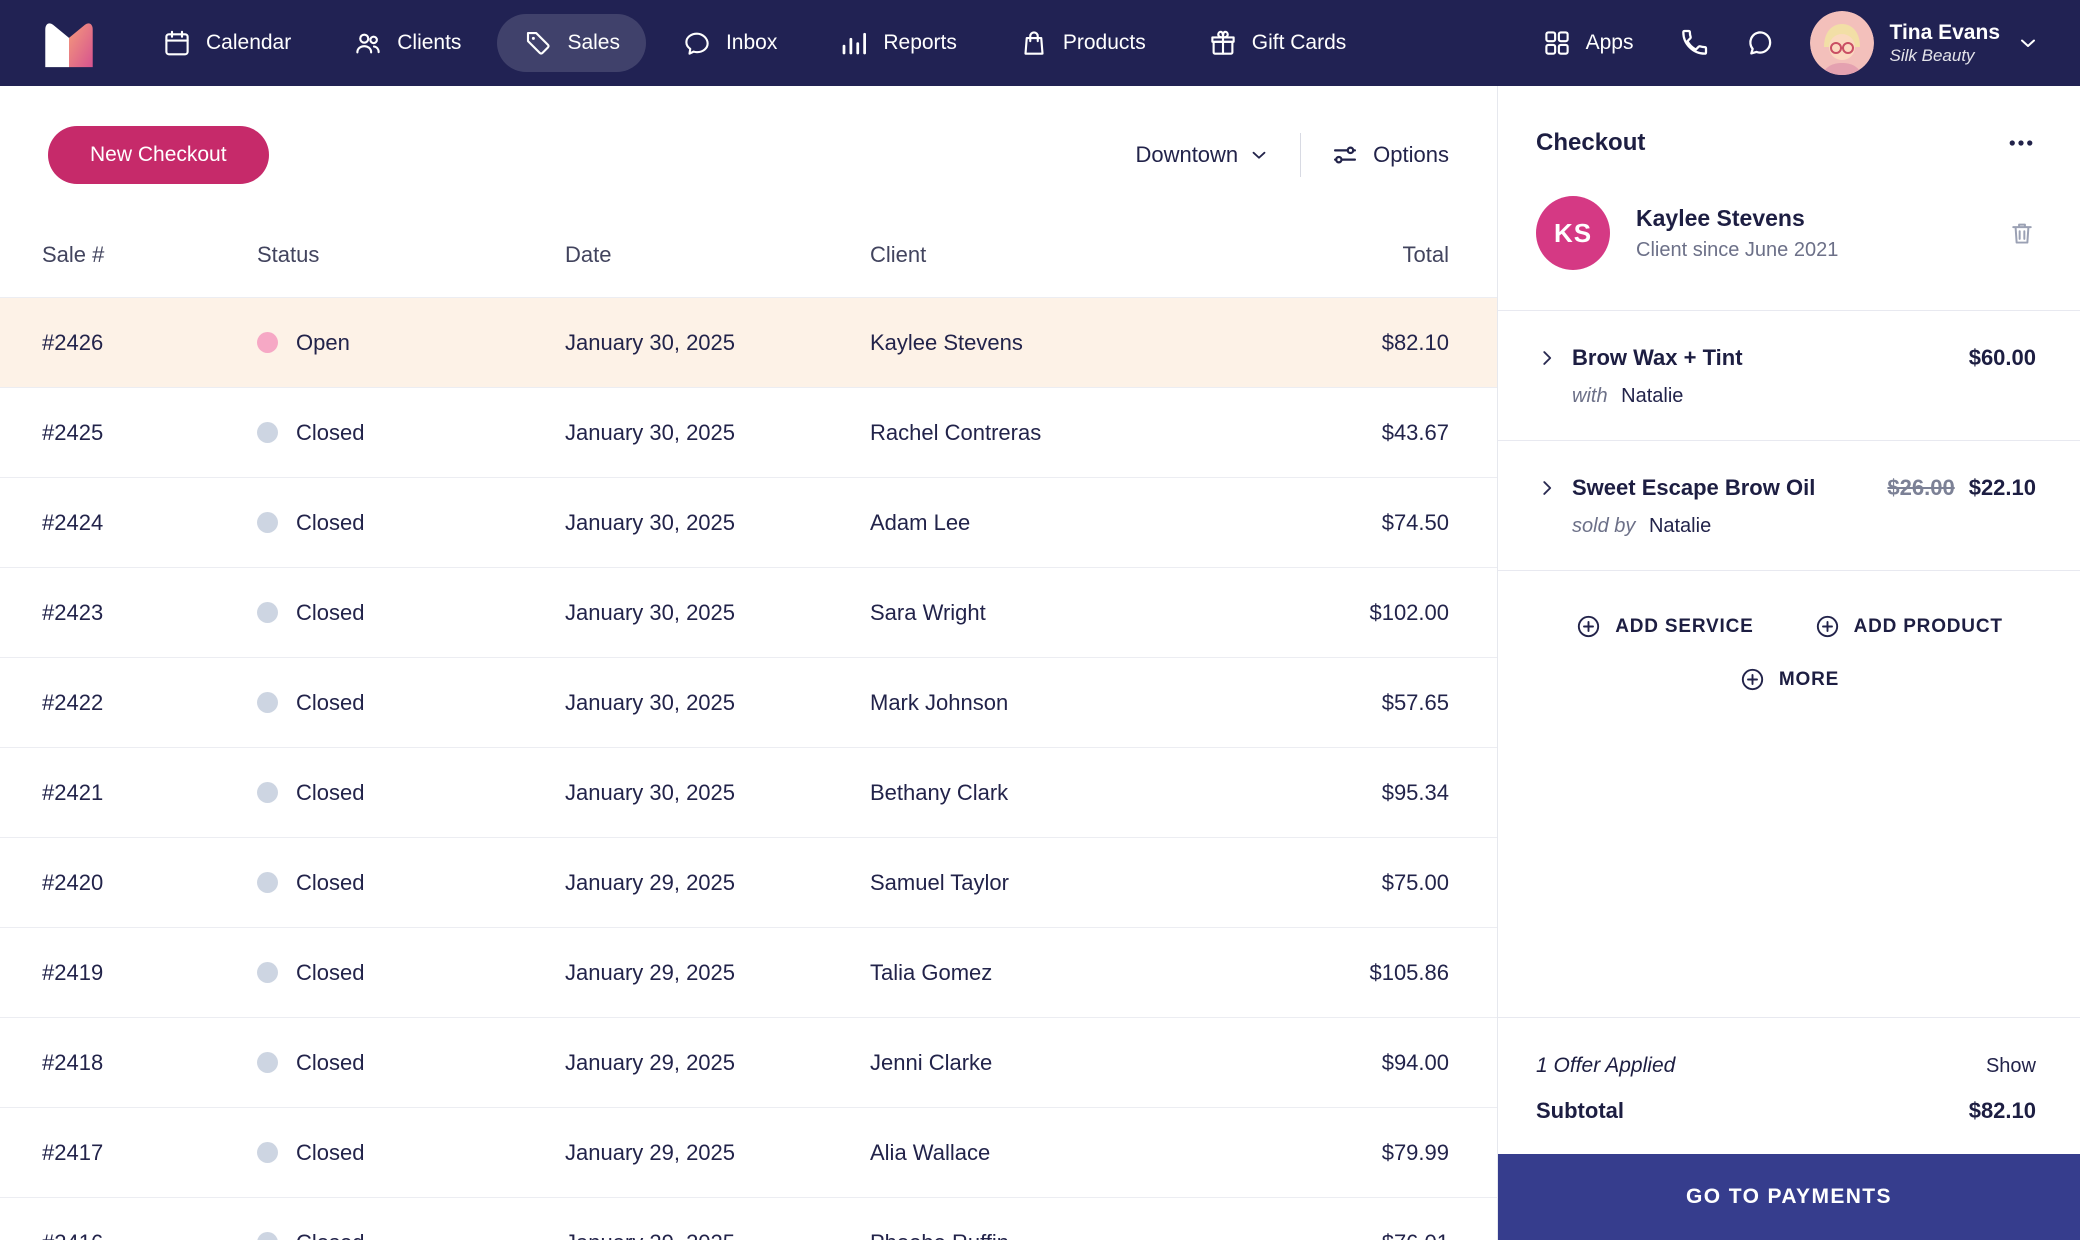  Describe the element at coordinates (593, 42) in the screenshot. I see `nav-label: Sales` at that location.